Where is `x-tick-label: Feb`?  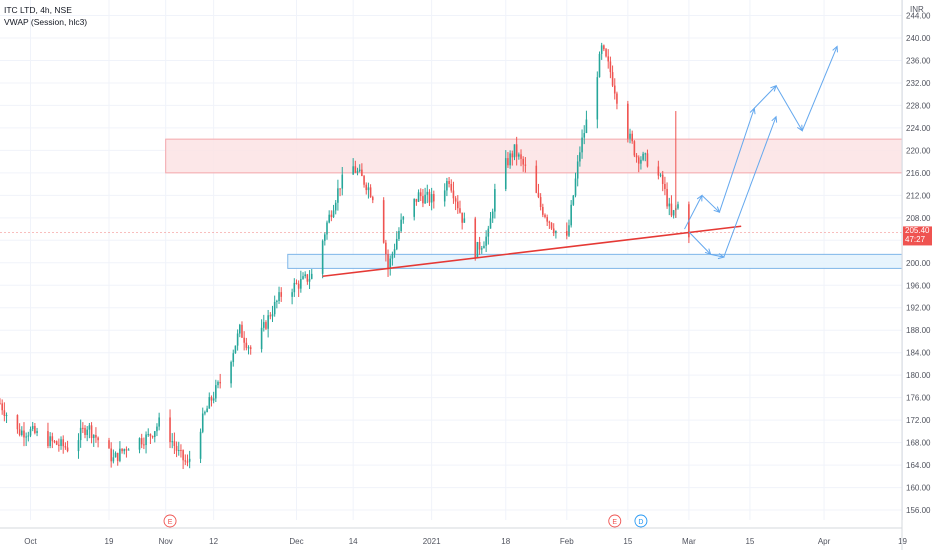 x-tick-label: Feb is located at coordinates (567, 541).